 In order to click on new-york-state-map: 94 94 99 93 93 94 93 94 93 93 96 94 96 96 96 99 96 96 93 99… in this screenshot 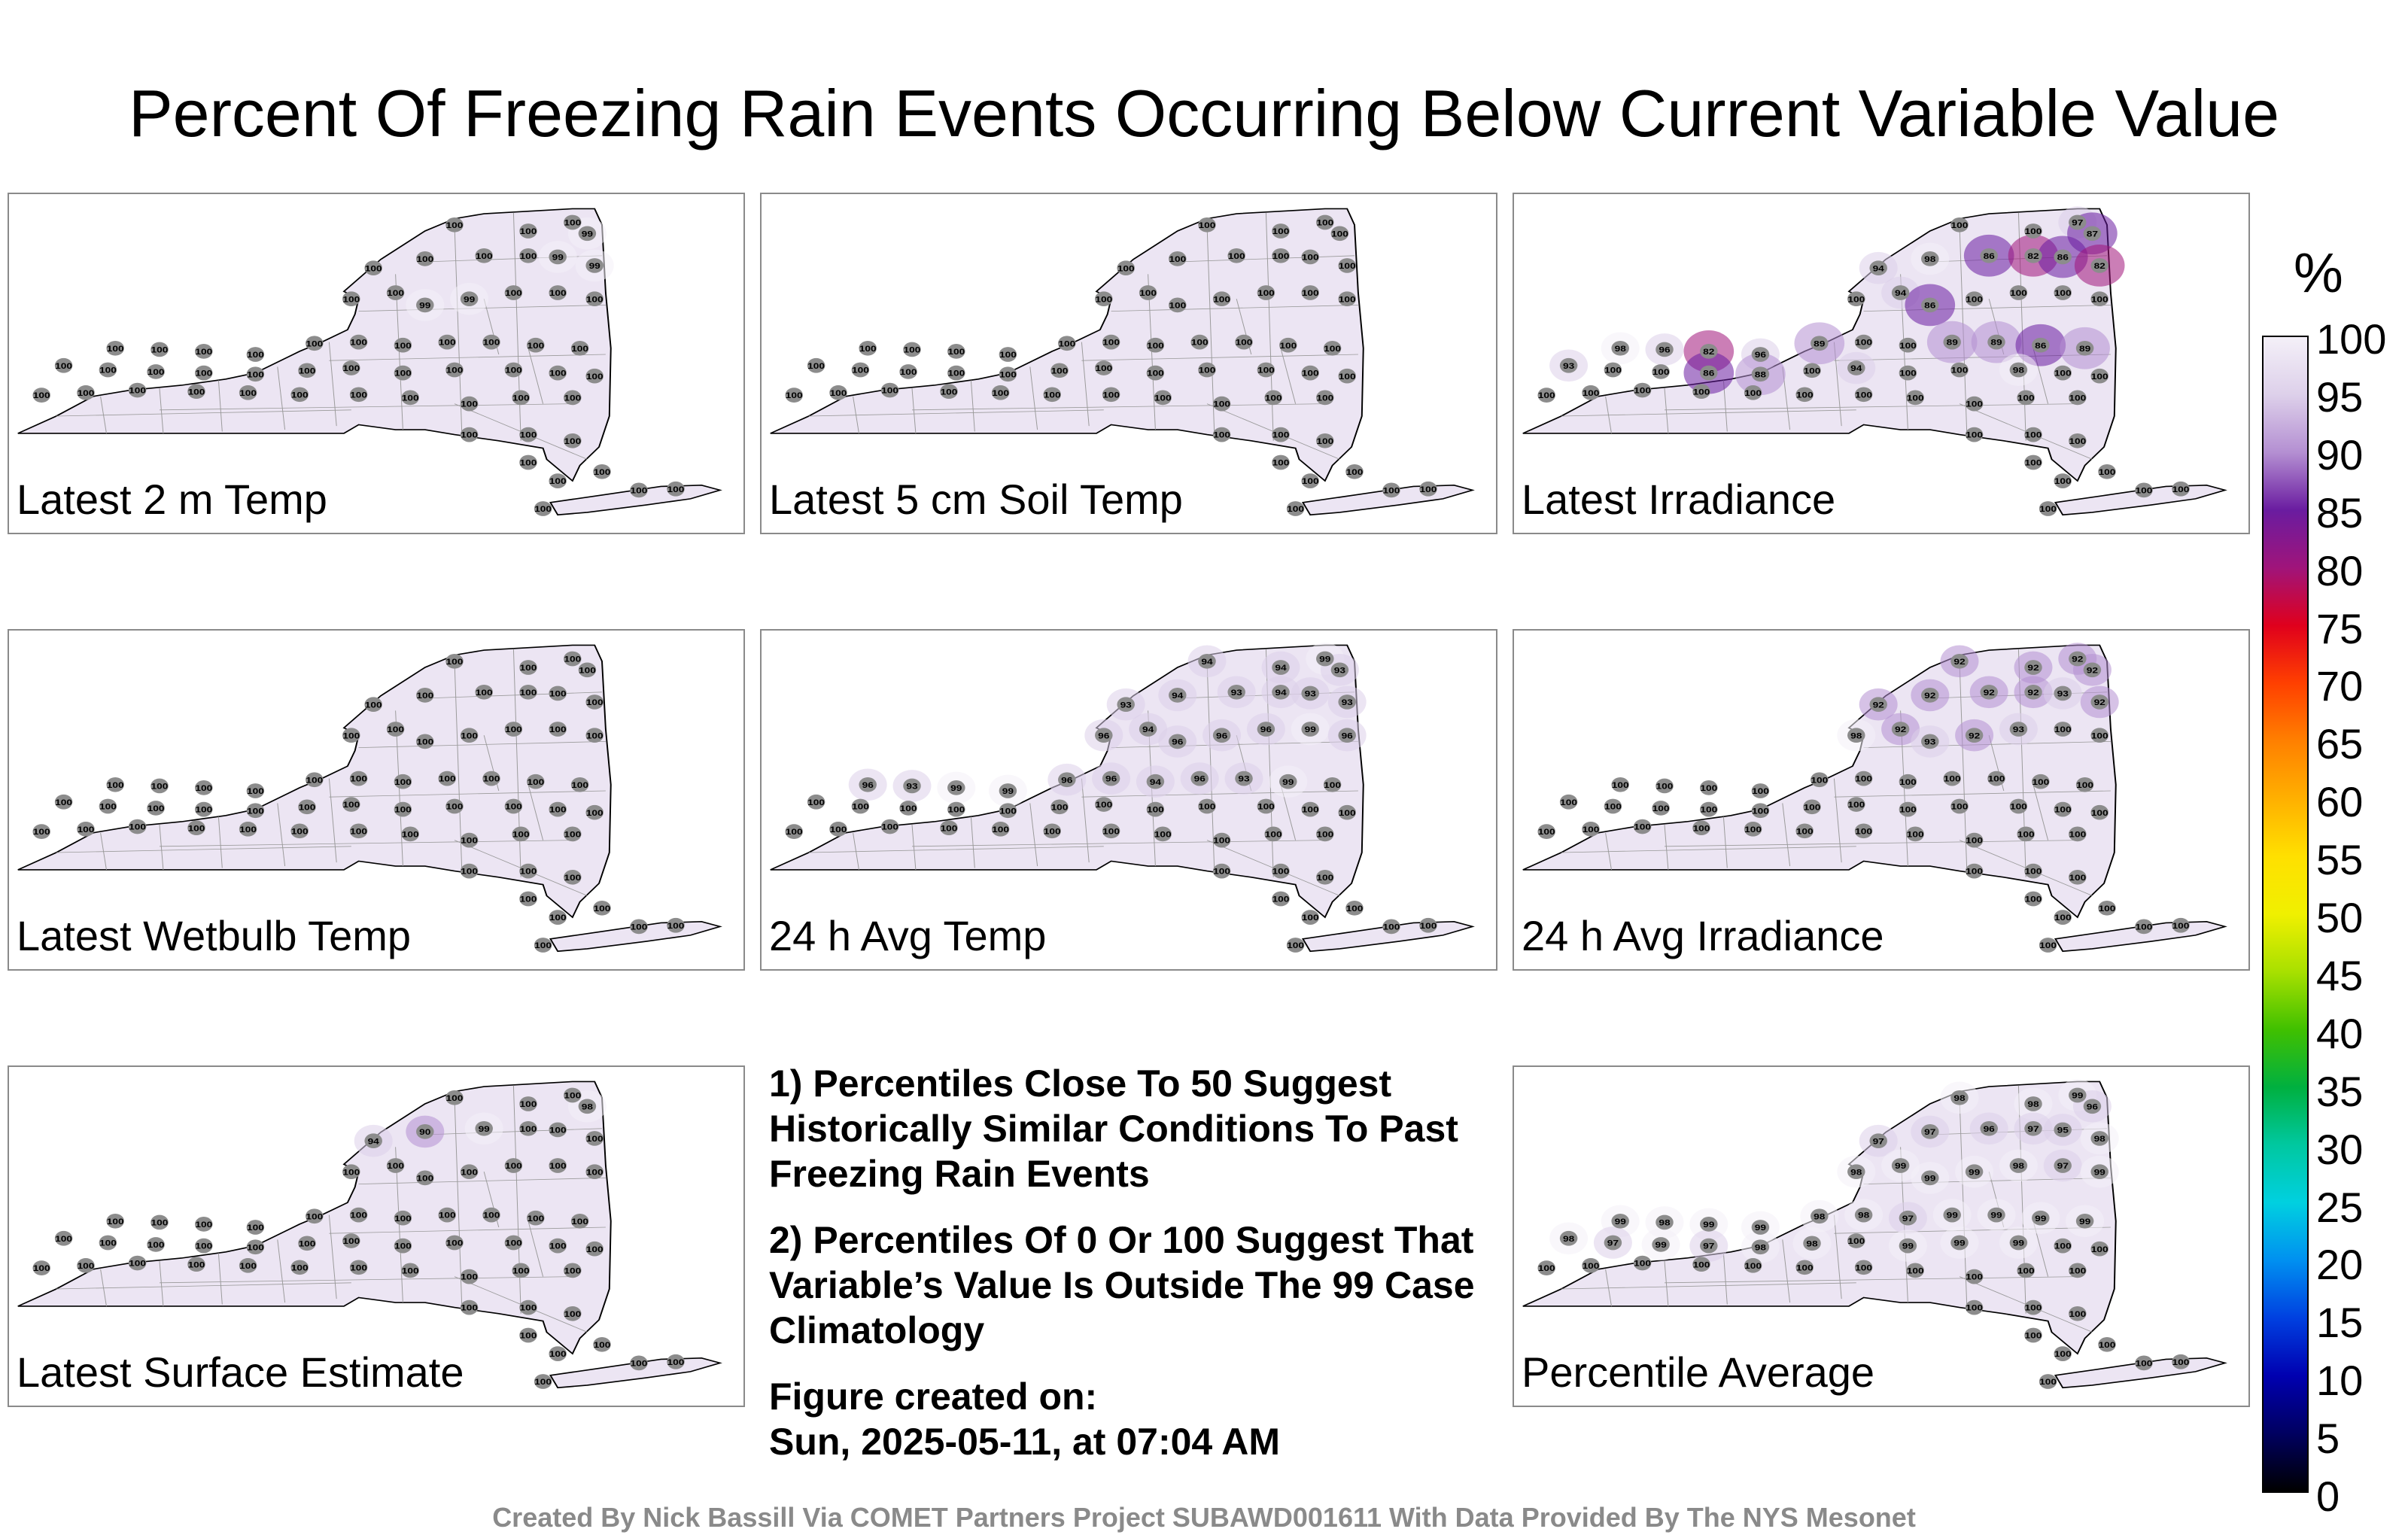, I will do `click(1122, 798)`.